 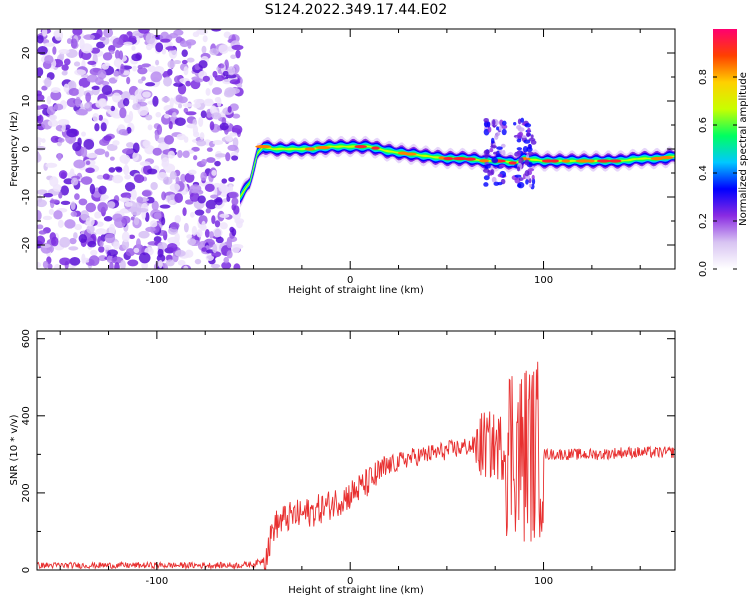 I want to click on snr-ylabel: SNR (10 * v/v), so click(x=14, y=449).